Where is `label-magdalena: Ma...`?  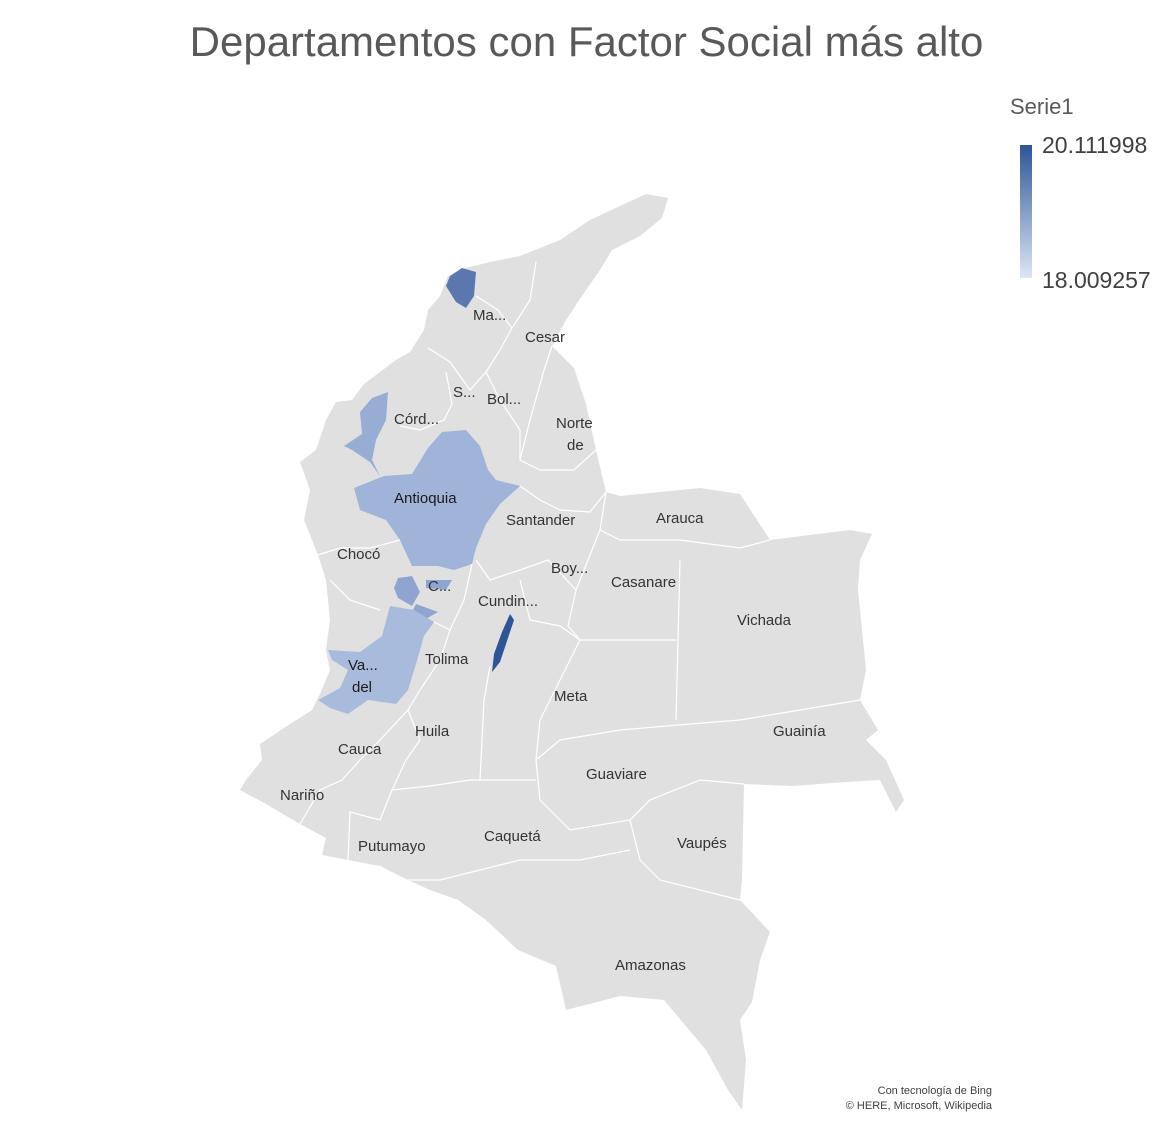
label-magdalena: Ma... is located at coordinates (489, 315).